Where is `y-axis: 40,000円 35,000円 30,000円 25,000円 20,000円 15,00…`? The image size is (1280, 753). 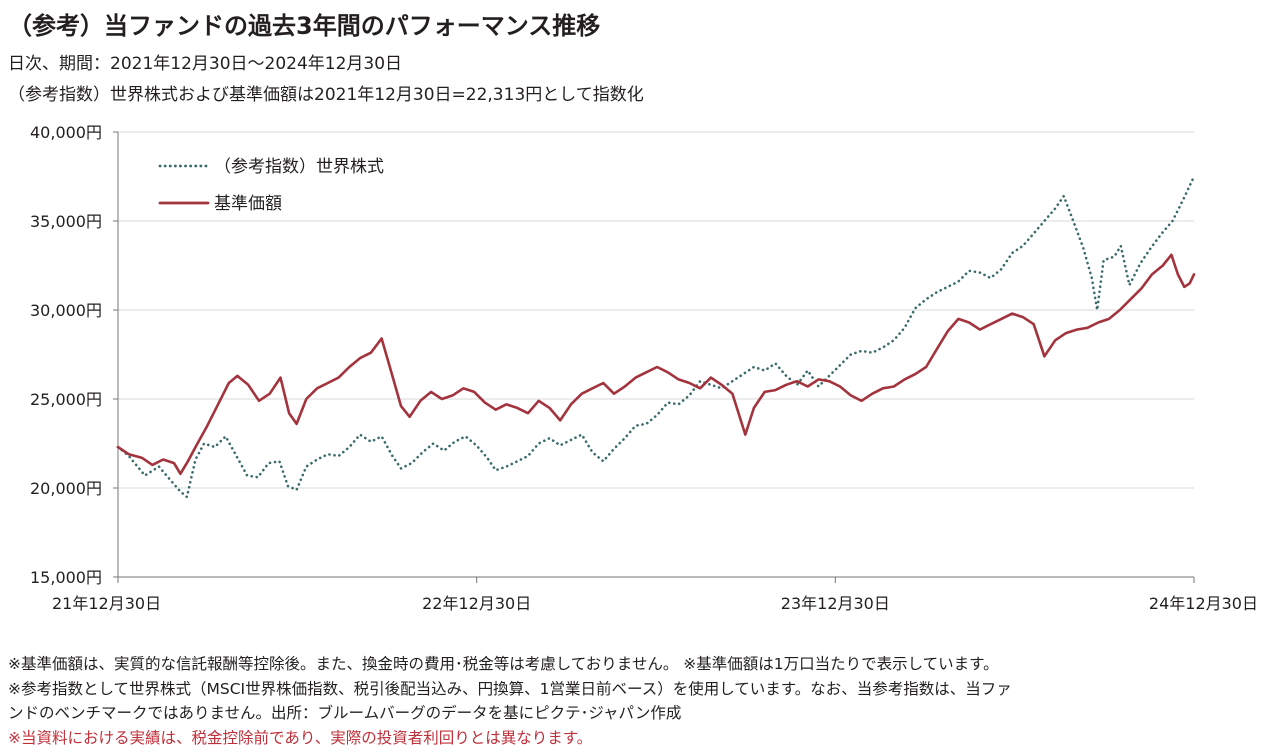 y-axis: 40,000円 35,000円 30,000円 25,000円 20,000円 15,00… is located at coordinates (74, 355).